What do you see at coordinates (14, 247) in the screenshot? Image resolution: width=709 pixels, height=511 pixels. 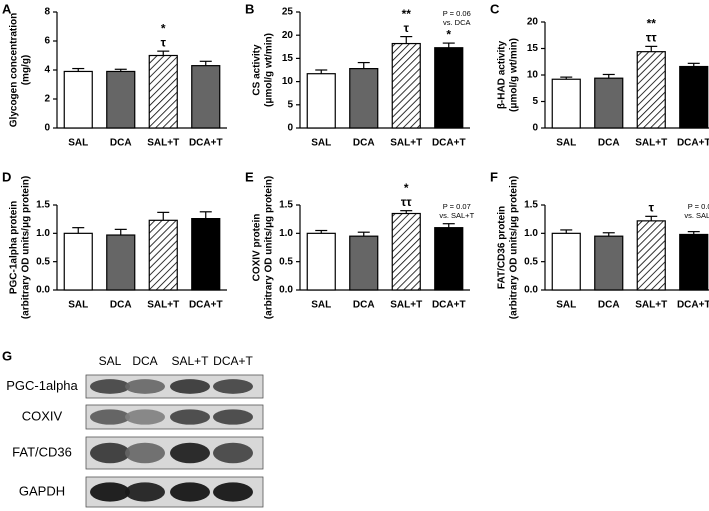 I see `y-axis-label: PGC-1alpha protein` at bounding box center [14, 247].